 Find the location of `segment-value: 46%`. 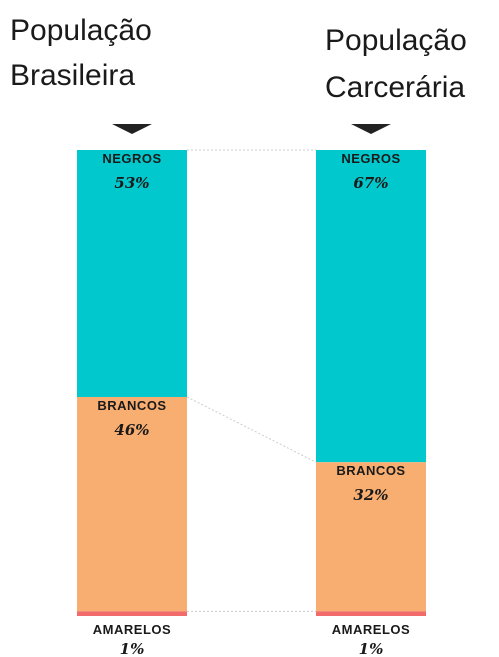

segment-value: 46% is located at coordinates (131, 430).